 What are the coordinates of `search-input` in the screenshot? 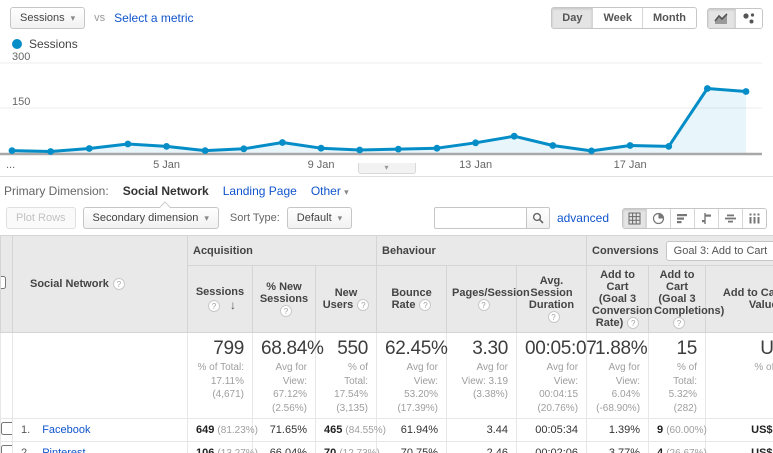 It's located at (479, 218).